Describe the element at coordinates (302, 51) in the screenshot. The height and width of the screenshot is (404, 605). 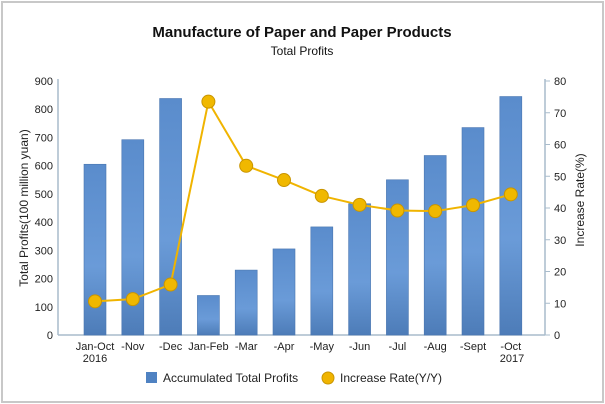
I see `chart-subtitle: Total Profits` at that location.